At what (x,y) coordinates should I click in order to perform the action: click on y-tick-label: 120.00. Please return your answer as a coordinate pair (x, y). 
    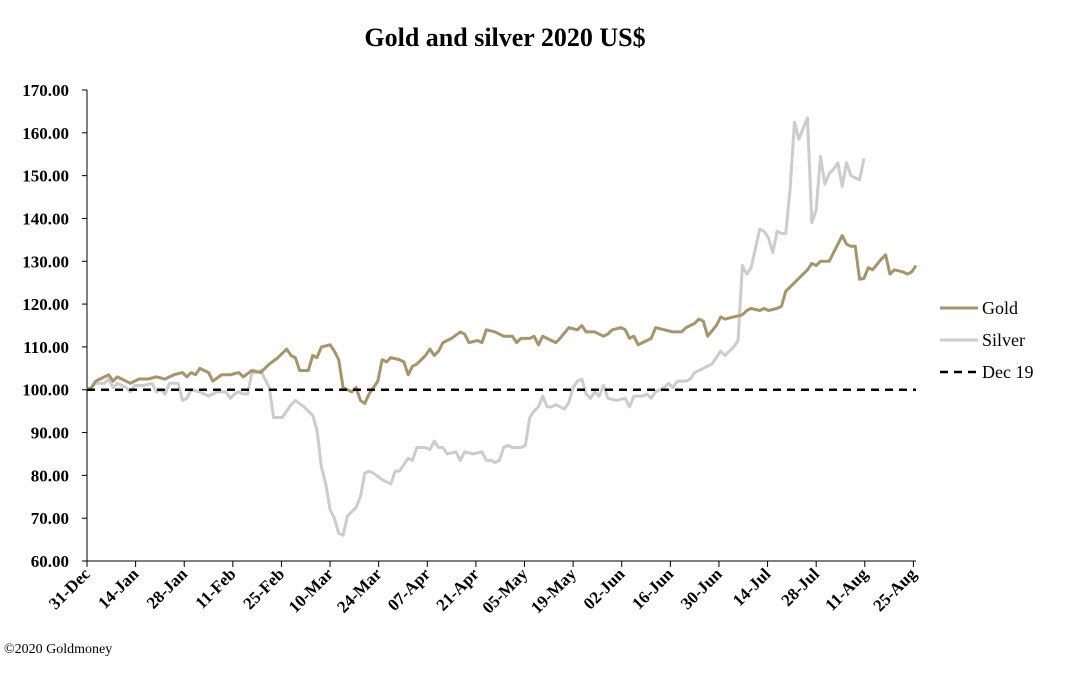
    Looking at the image, I should click on (45, 304).